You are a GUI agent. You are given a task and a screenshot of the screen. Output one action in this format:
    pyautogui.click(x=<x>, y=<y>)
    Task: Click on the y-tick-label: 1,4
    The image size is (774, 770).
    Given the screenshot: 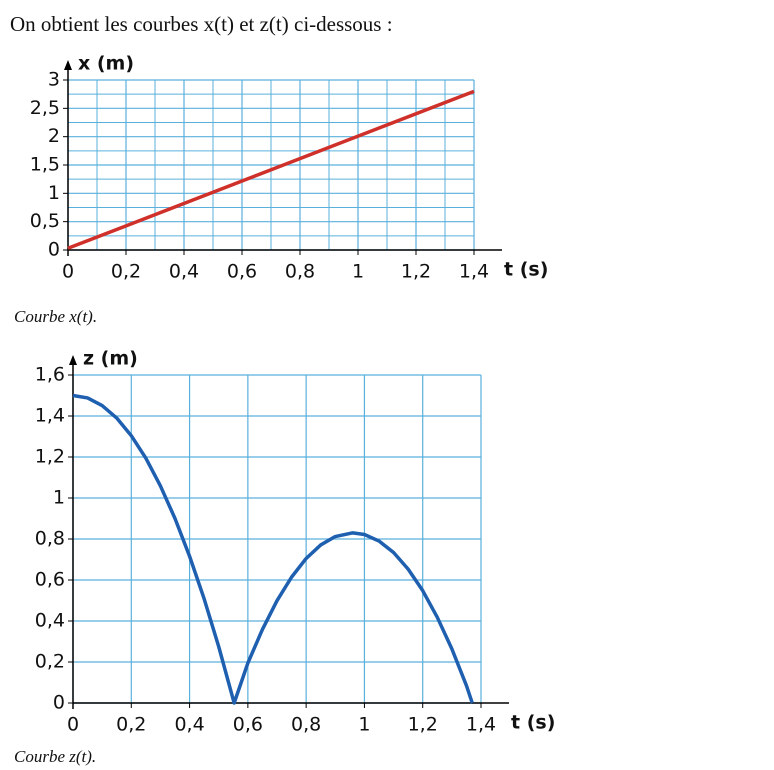 What is the action you would take?
    pyautogui.click(x=50, y=416)
    